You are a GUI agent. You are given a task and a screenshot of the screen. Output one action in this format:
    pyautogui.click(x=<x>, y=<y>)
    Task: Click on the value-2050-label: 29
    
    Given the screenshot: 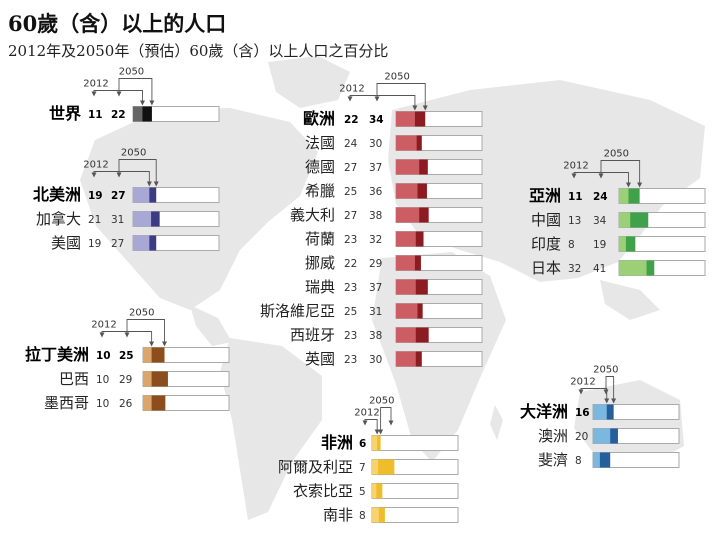 What is the action you would take?
    pyautogui.click(x=125, y=380)
    